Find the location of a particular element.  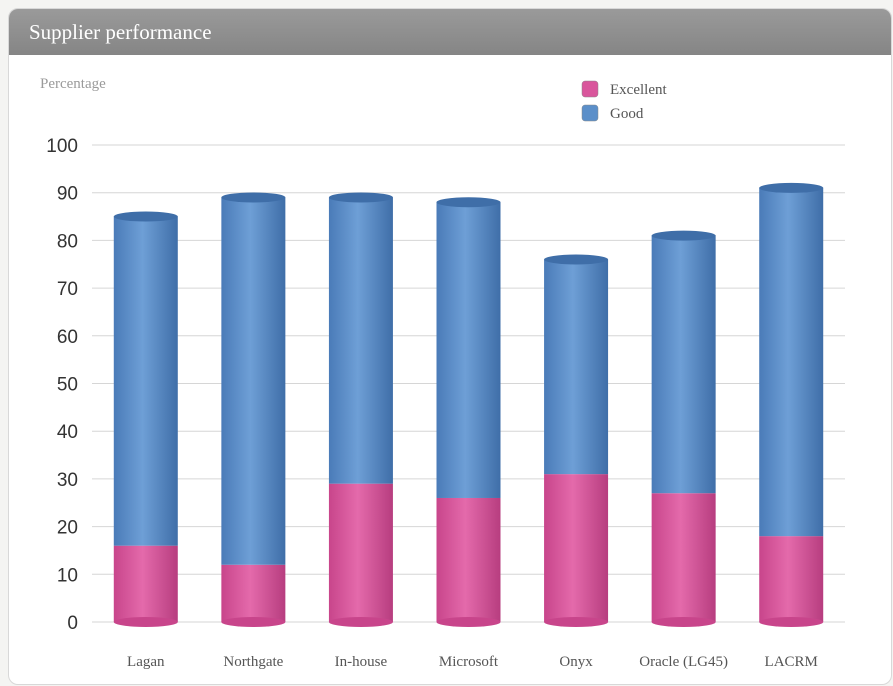

y-tick-label: 10 is located at coordinates (67, 575).